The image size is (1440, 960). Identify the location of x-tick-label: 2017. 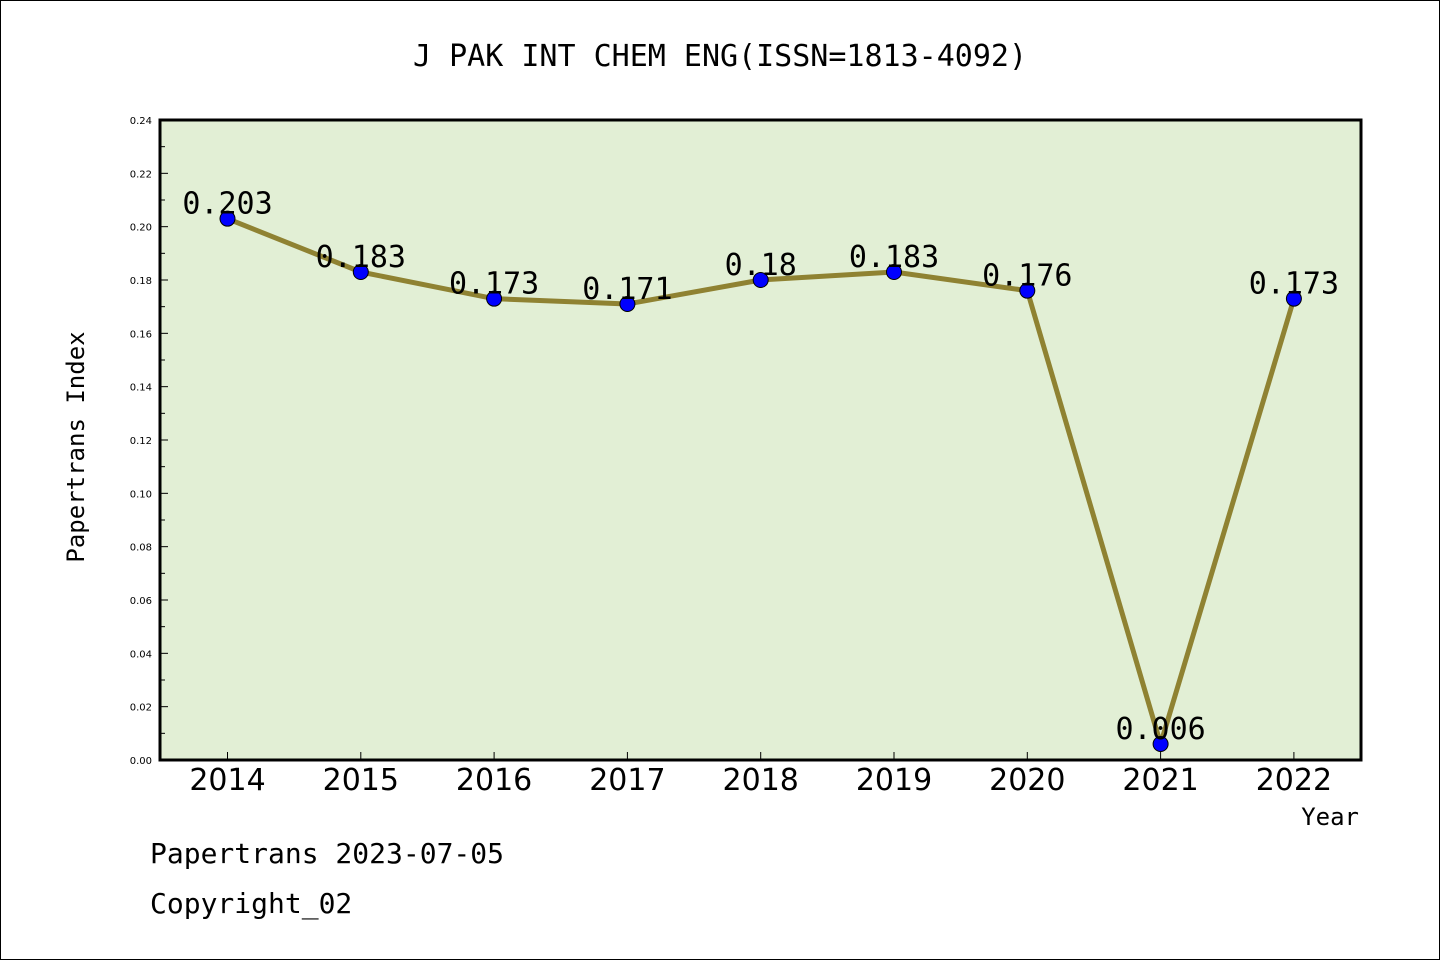
(627, 780).